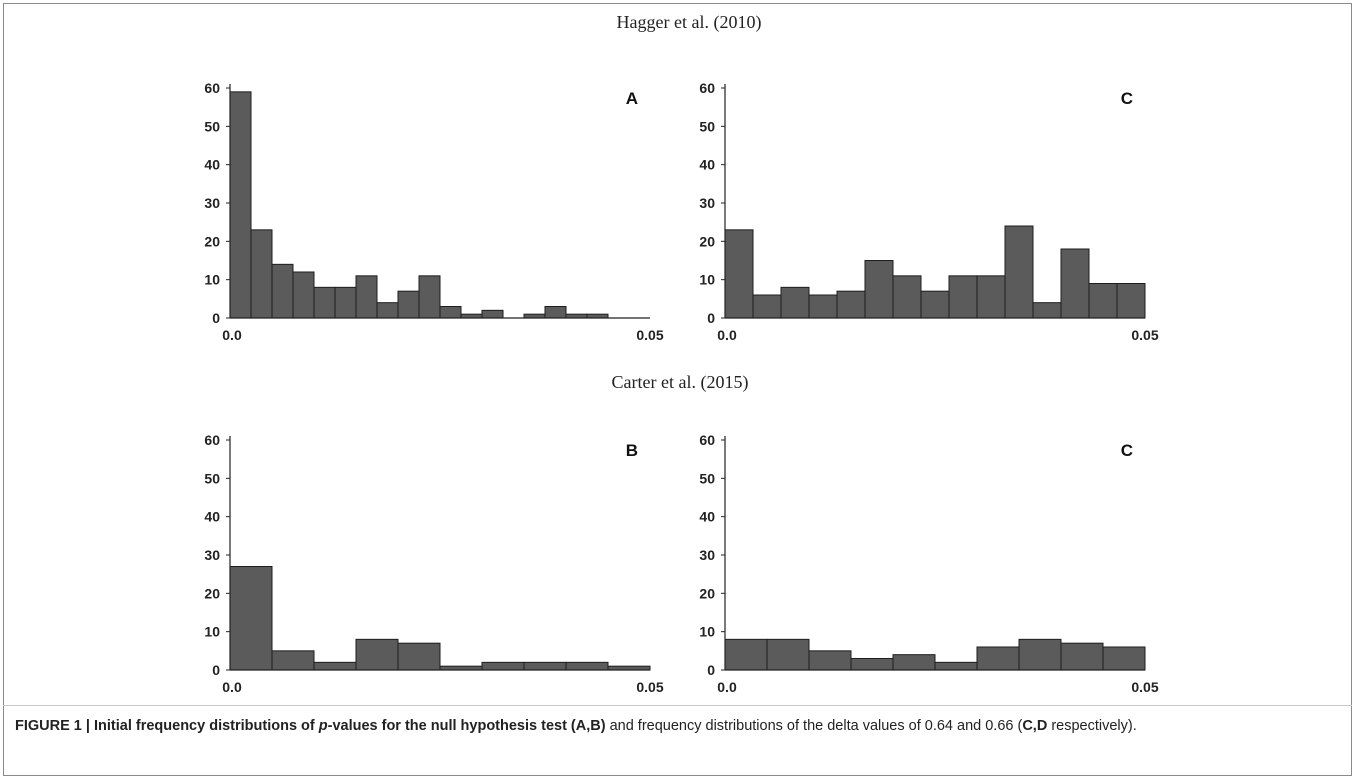  What do you see at coordinates (433, 563) in the screenshot?
I see `histogram-panel-b: 0 10 20 30 40 50 60 0.0 0.05 B` at bounding box center [433, 563].